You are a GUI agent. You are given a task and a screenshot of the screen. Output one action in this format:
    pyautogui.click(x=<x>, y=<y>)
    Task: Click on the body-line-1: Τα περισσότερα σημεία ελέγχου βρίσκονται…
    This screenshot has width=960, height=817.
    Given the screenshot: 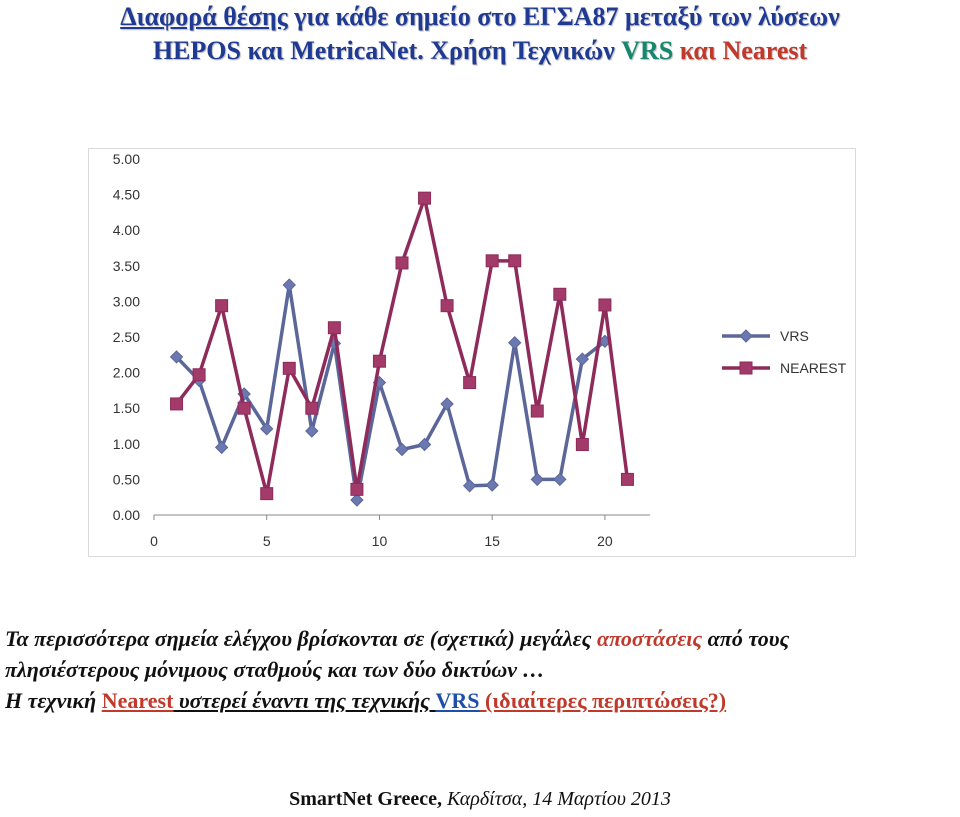 What is the action you would take?
    pyautogui.click(x=397, y=639)
    